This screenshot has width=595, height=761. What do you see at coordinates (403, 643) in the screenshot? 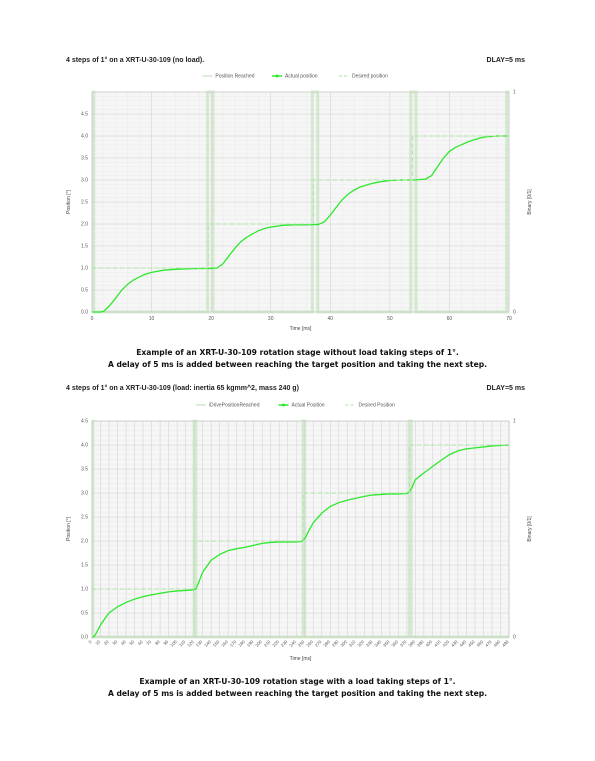
I see `x-tick-label: 370` at bounding box center [403, 643].